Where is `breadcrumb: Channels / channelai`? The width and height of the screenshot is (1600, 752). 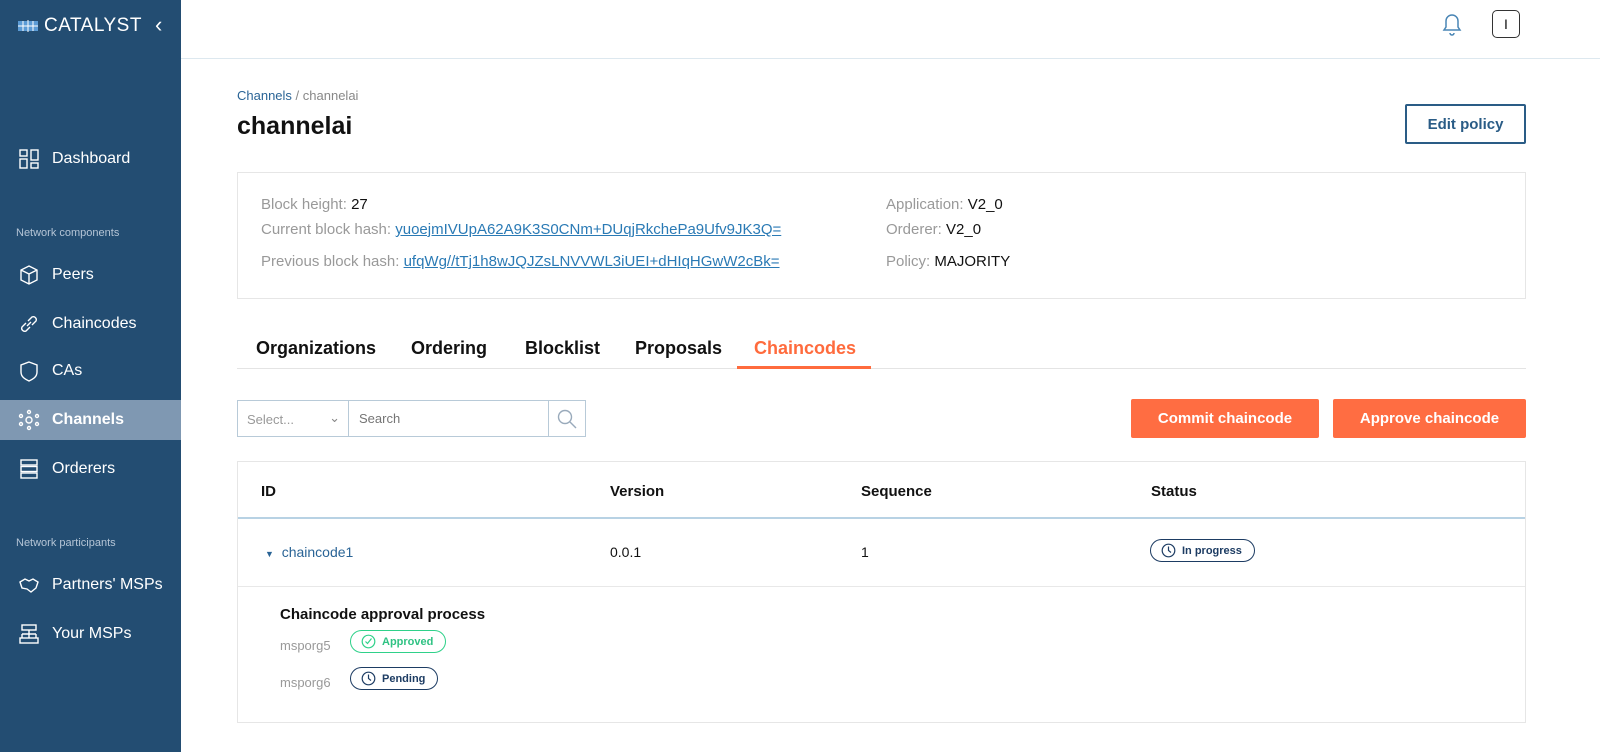
breadcrumb: Channels / channelai is located at coordinates (297, 95).